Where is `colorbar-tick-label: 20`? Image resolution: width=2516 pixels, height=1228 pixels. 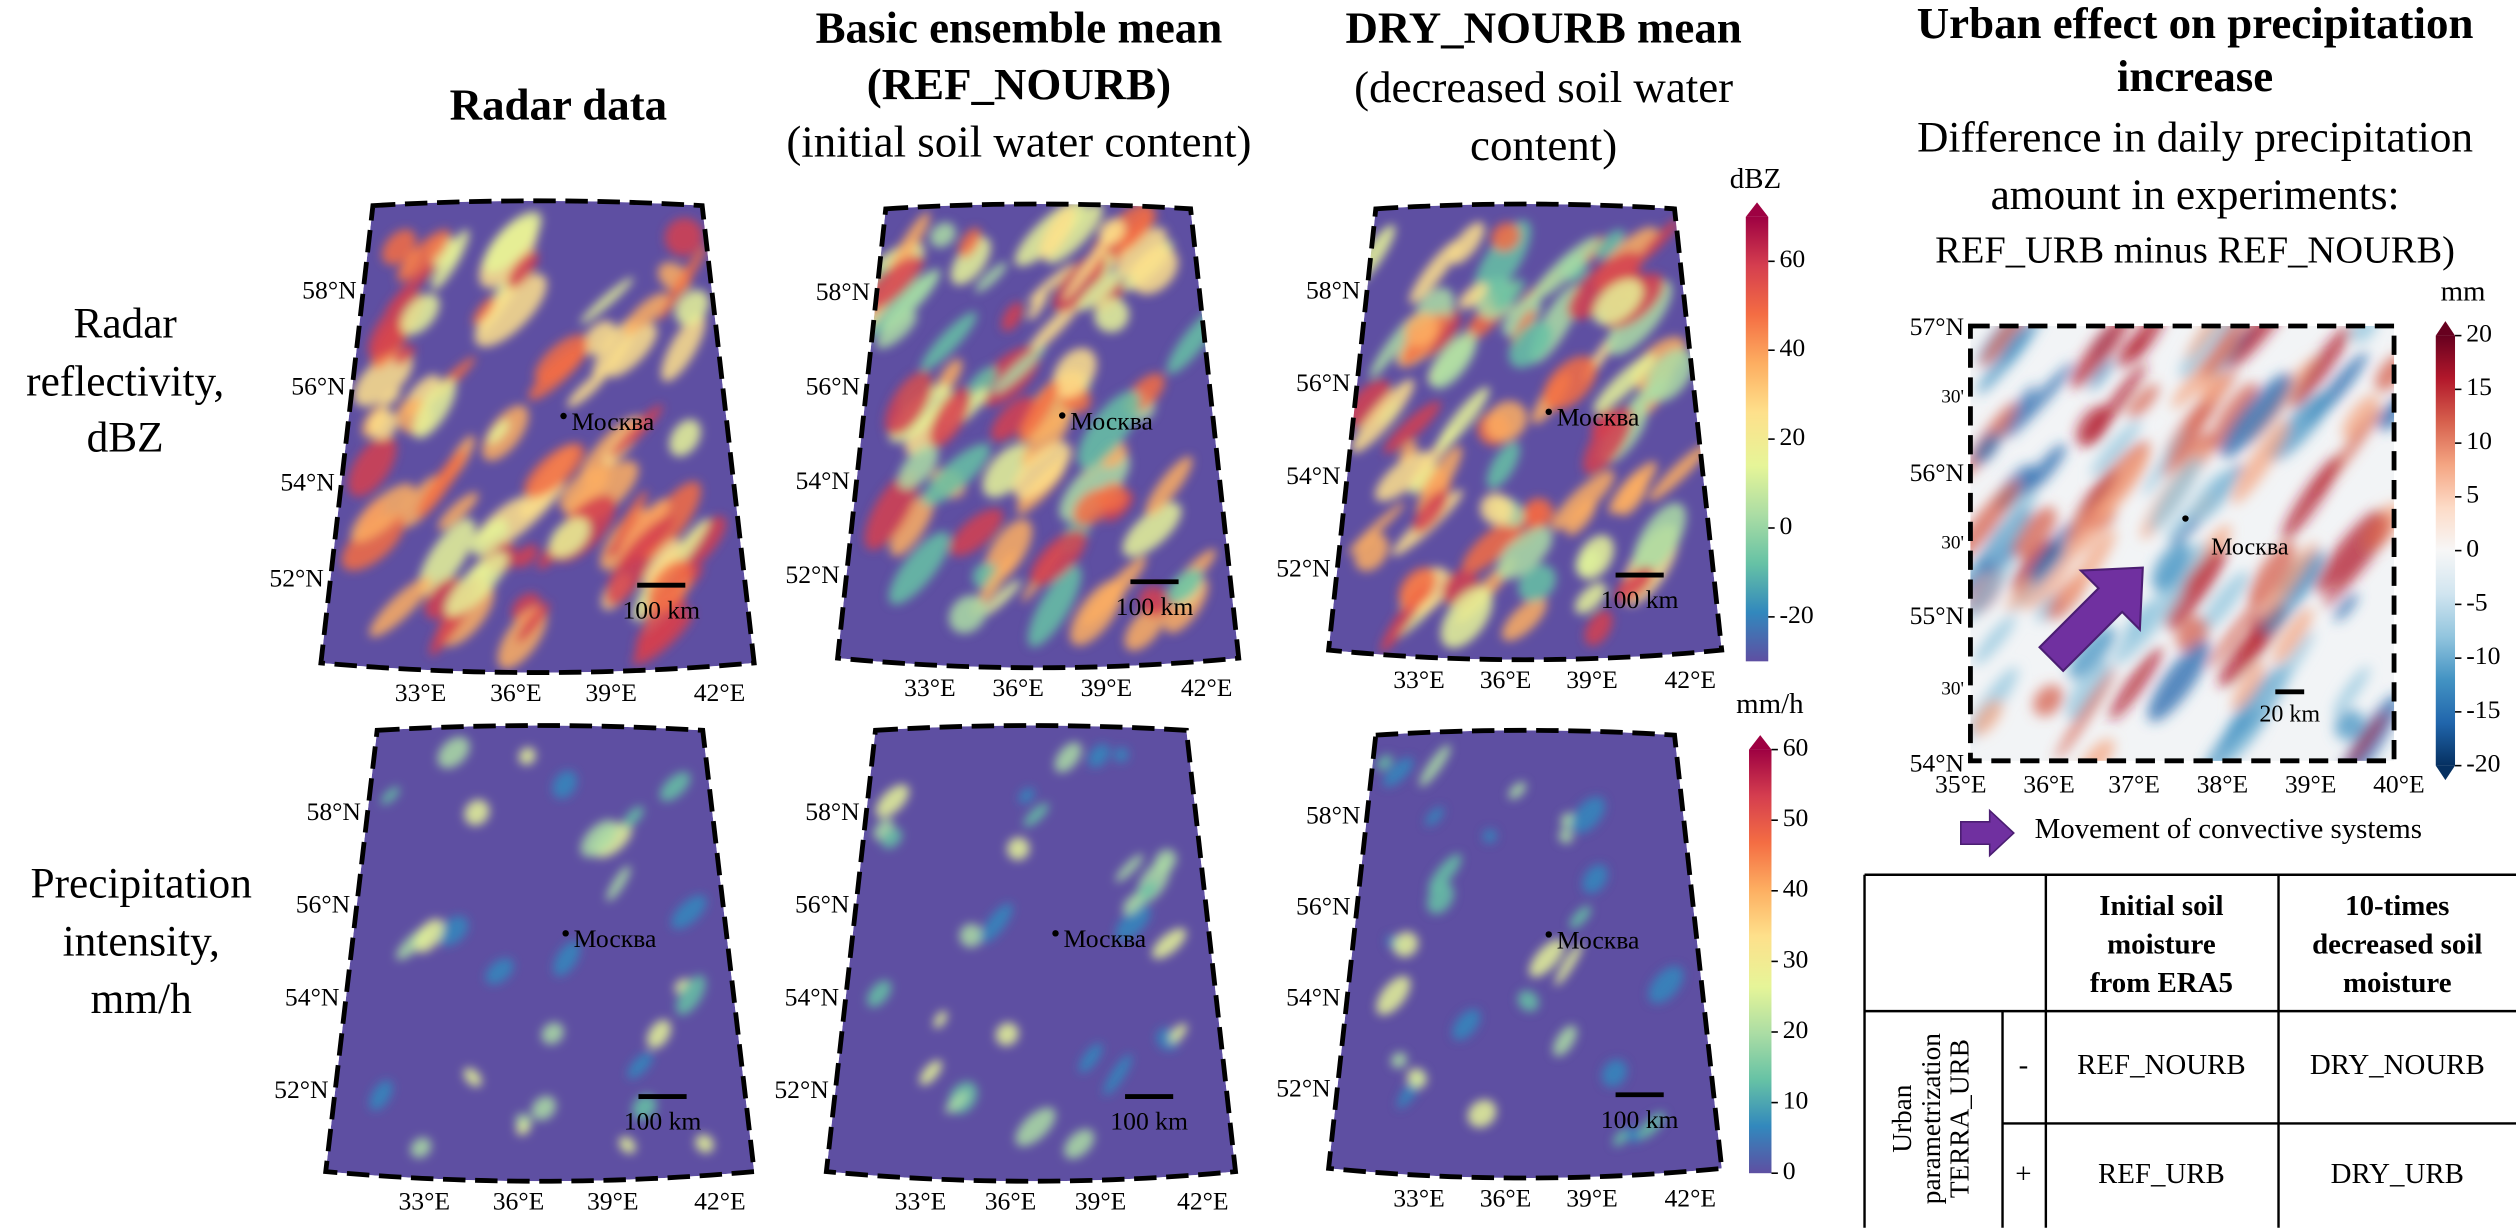 colorbar-tick-label: 20 is located at coordinates (2479, 332).